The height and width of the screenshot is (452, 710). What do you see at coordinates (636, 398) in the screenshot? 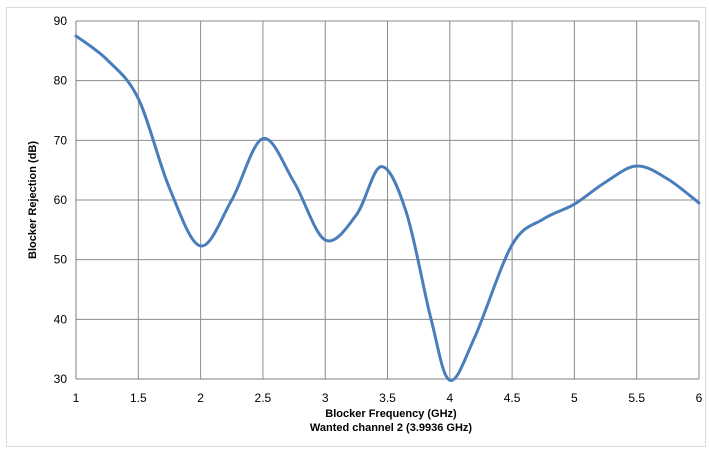
I see `x-tick-label: 5.5` at bounding box center [636, 398].